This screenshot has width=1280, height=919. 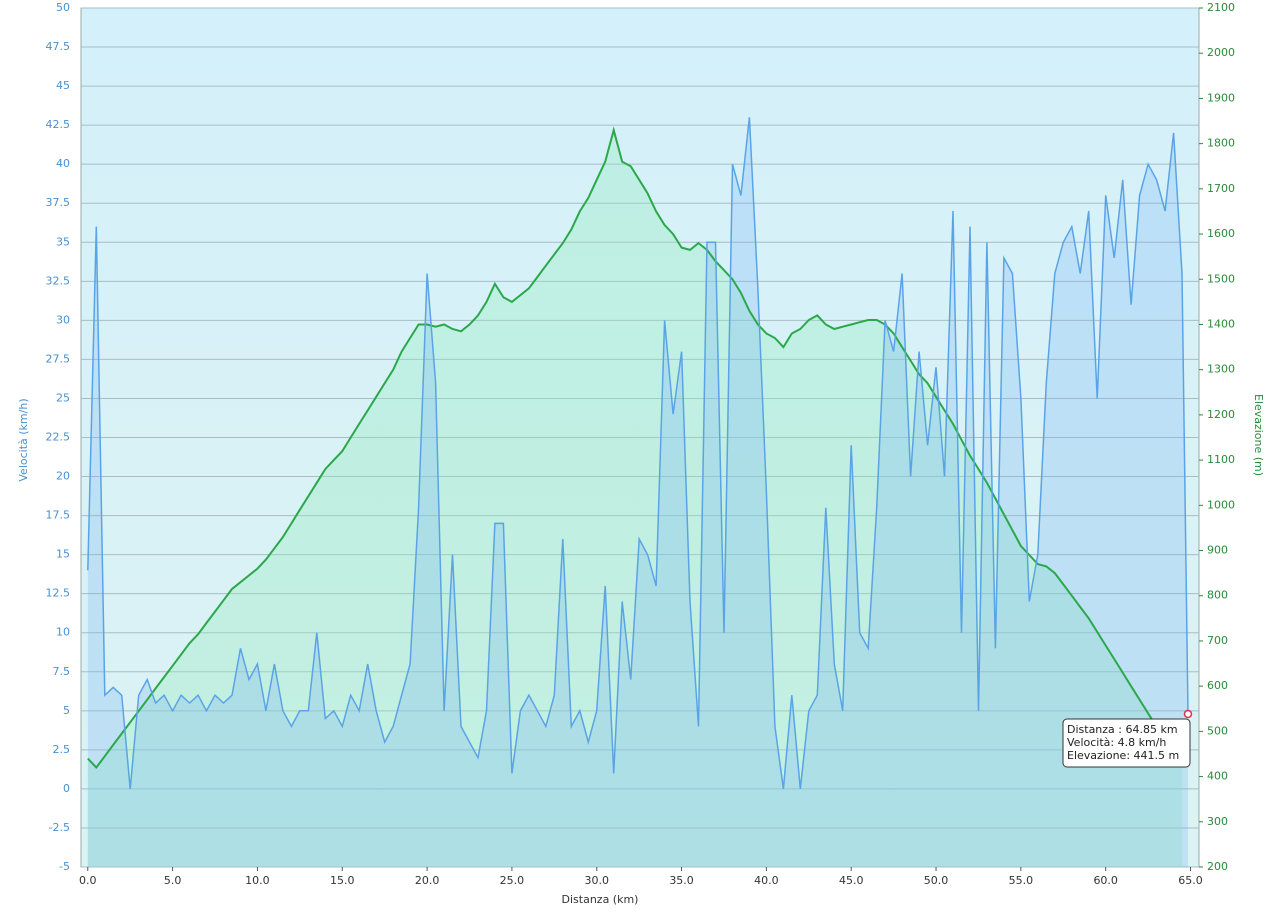 I want to click on y2-tick-label: 400, so click(x=1217, y=776).